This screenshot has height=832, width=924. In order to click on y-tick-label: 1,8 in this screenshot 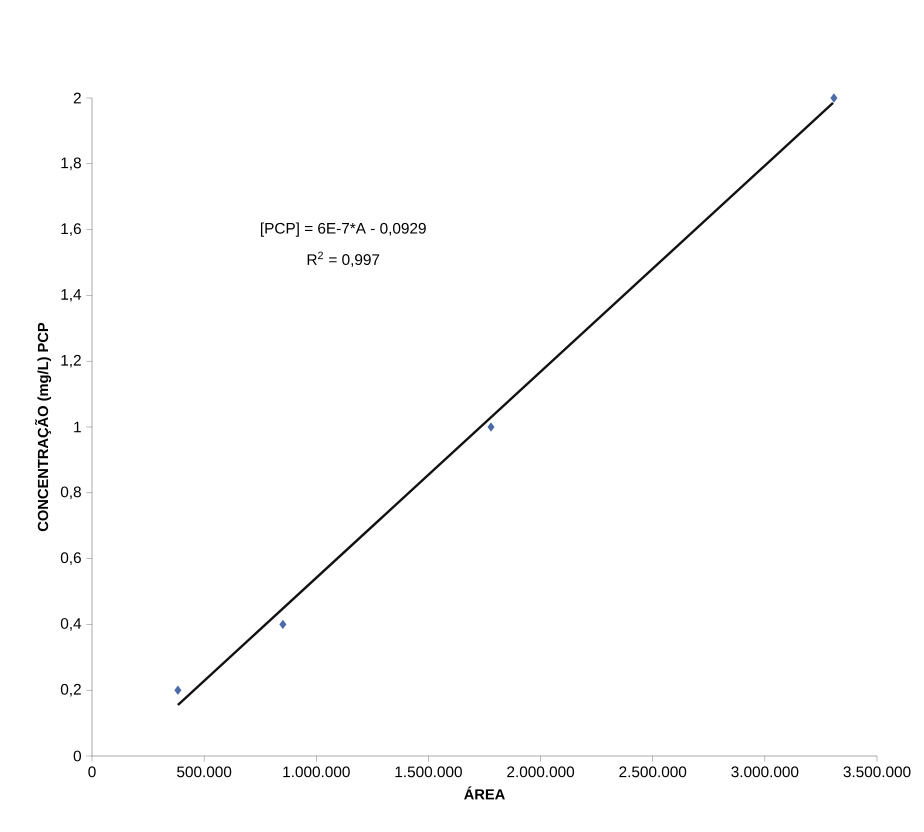, I will do `click(71, 163)`.